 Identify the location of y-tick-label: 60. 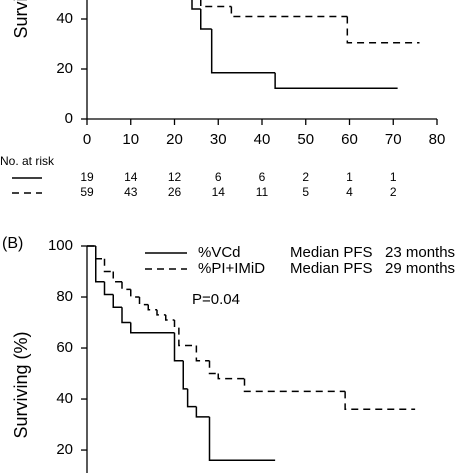
(64, 347).